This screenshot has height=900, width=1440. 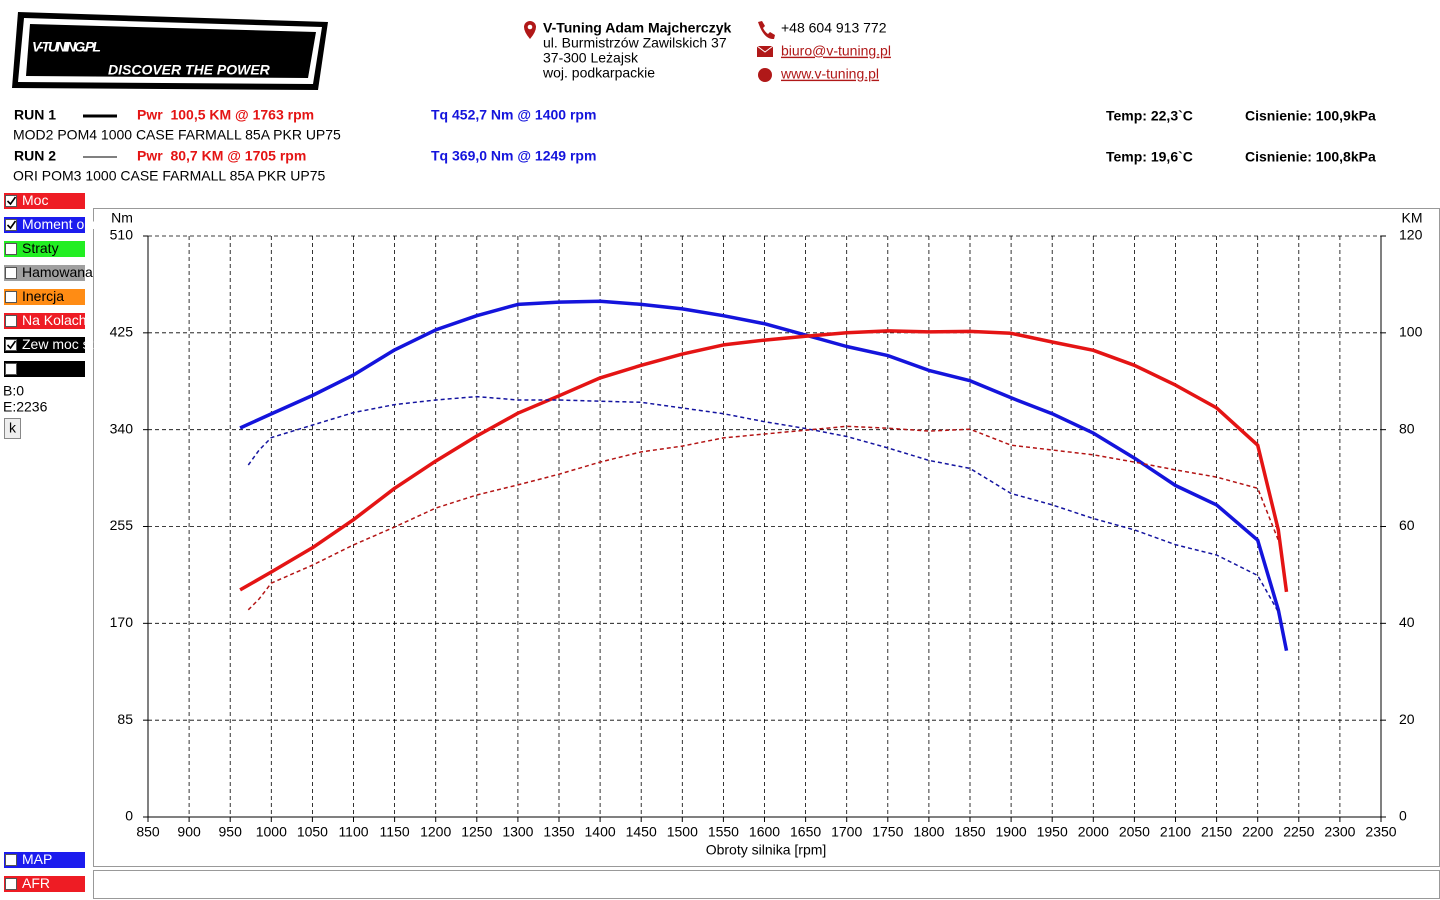 What do you see at coordinates (723, 832) in the screenshot?
I see `x-tick-label: 1550` at bounding box center [723, 832].